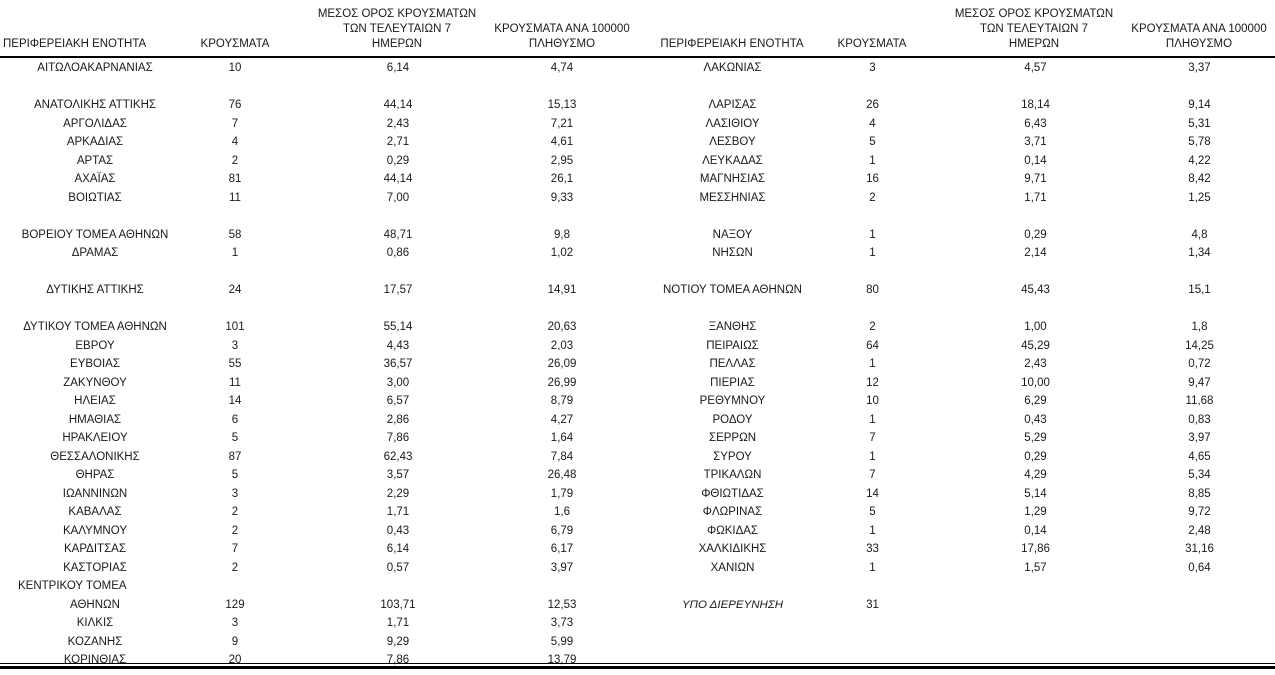 This screenshot has height=675, width=1275. What do you see at coordinates (95, 567) in the screenshot?
I see `region-name: ΚΑΣΤΟΡΙΑΣ` at bounding box center [95, 567].